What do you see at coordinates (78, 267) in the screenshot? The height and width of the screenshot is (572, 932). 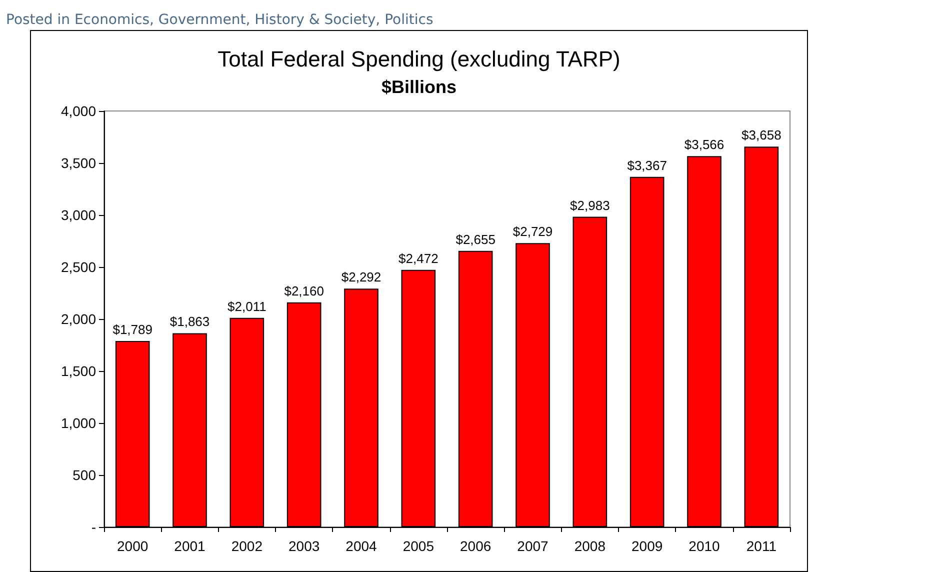 I see `y-tick-label: 2,500` at bounding box center [78, 267].